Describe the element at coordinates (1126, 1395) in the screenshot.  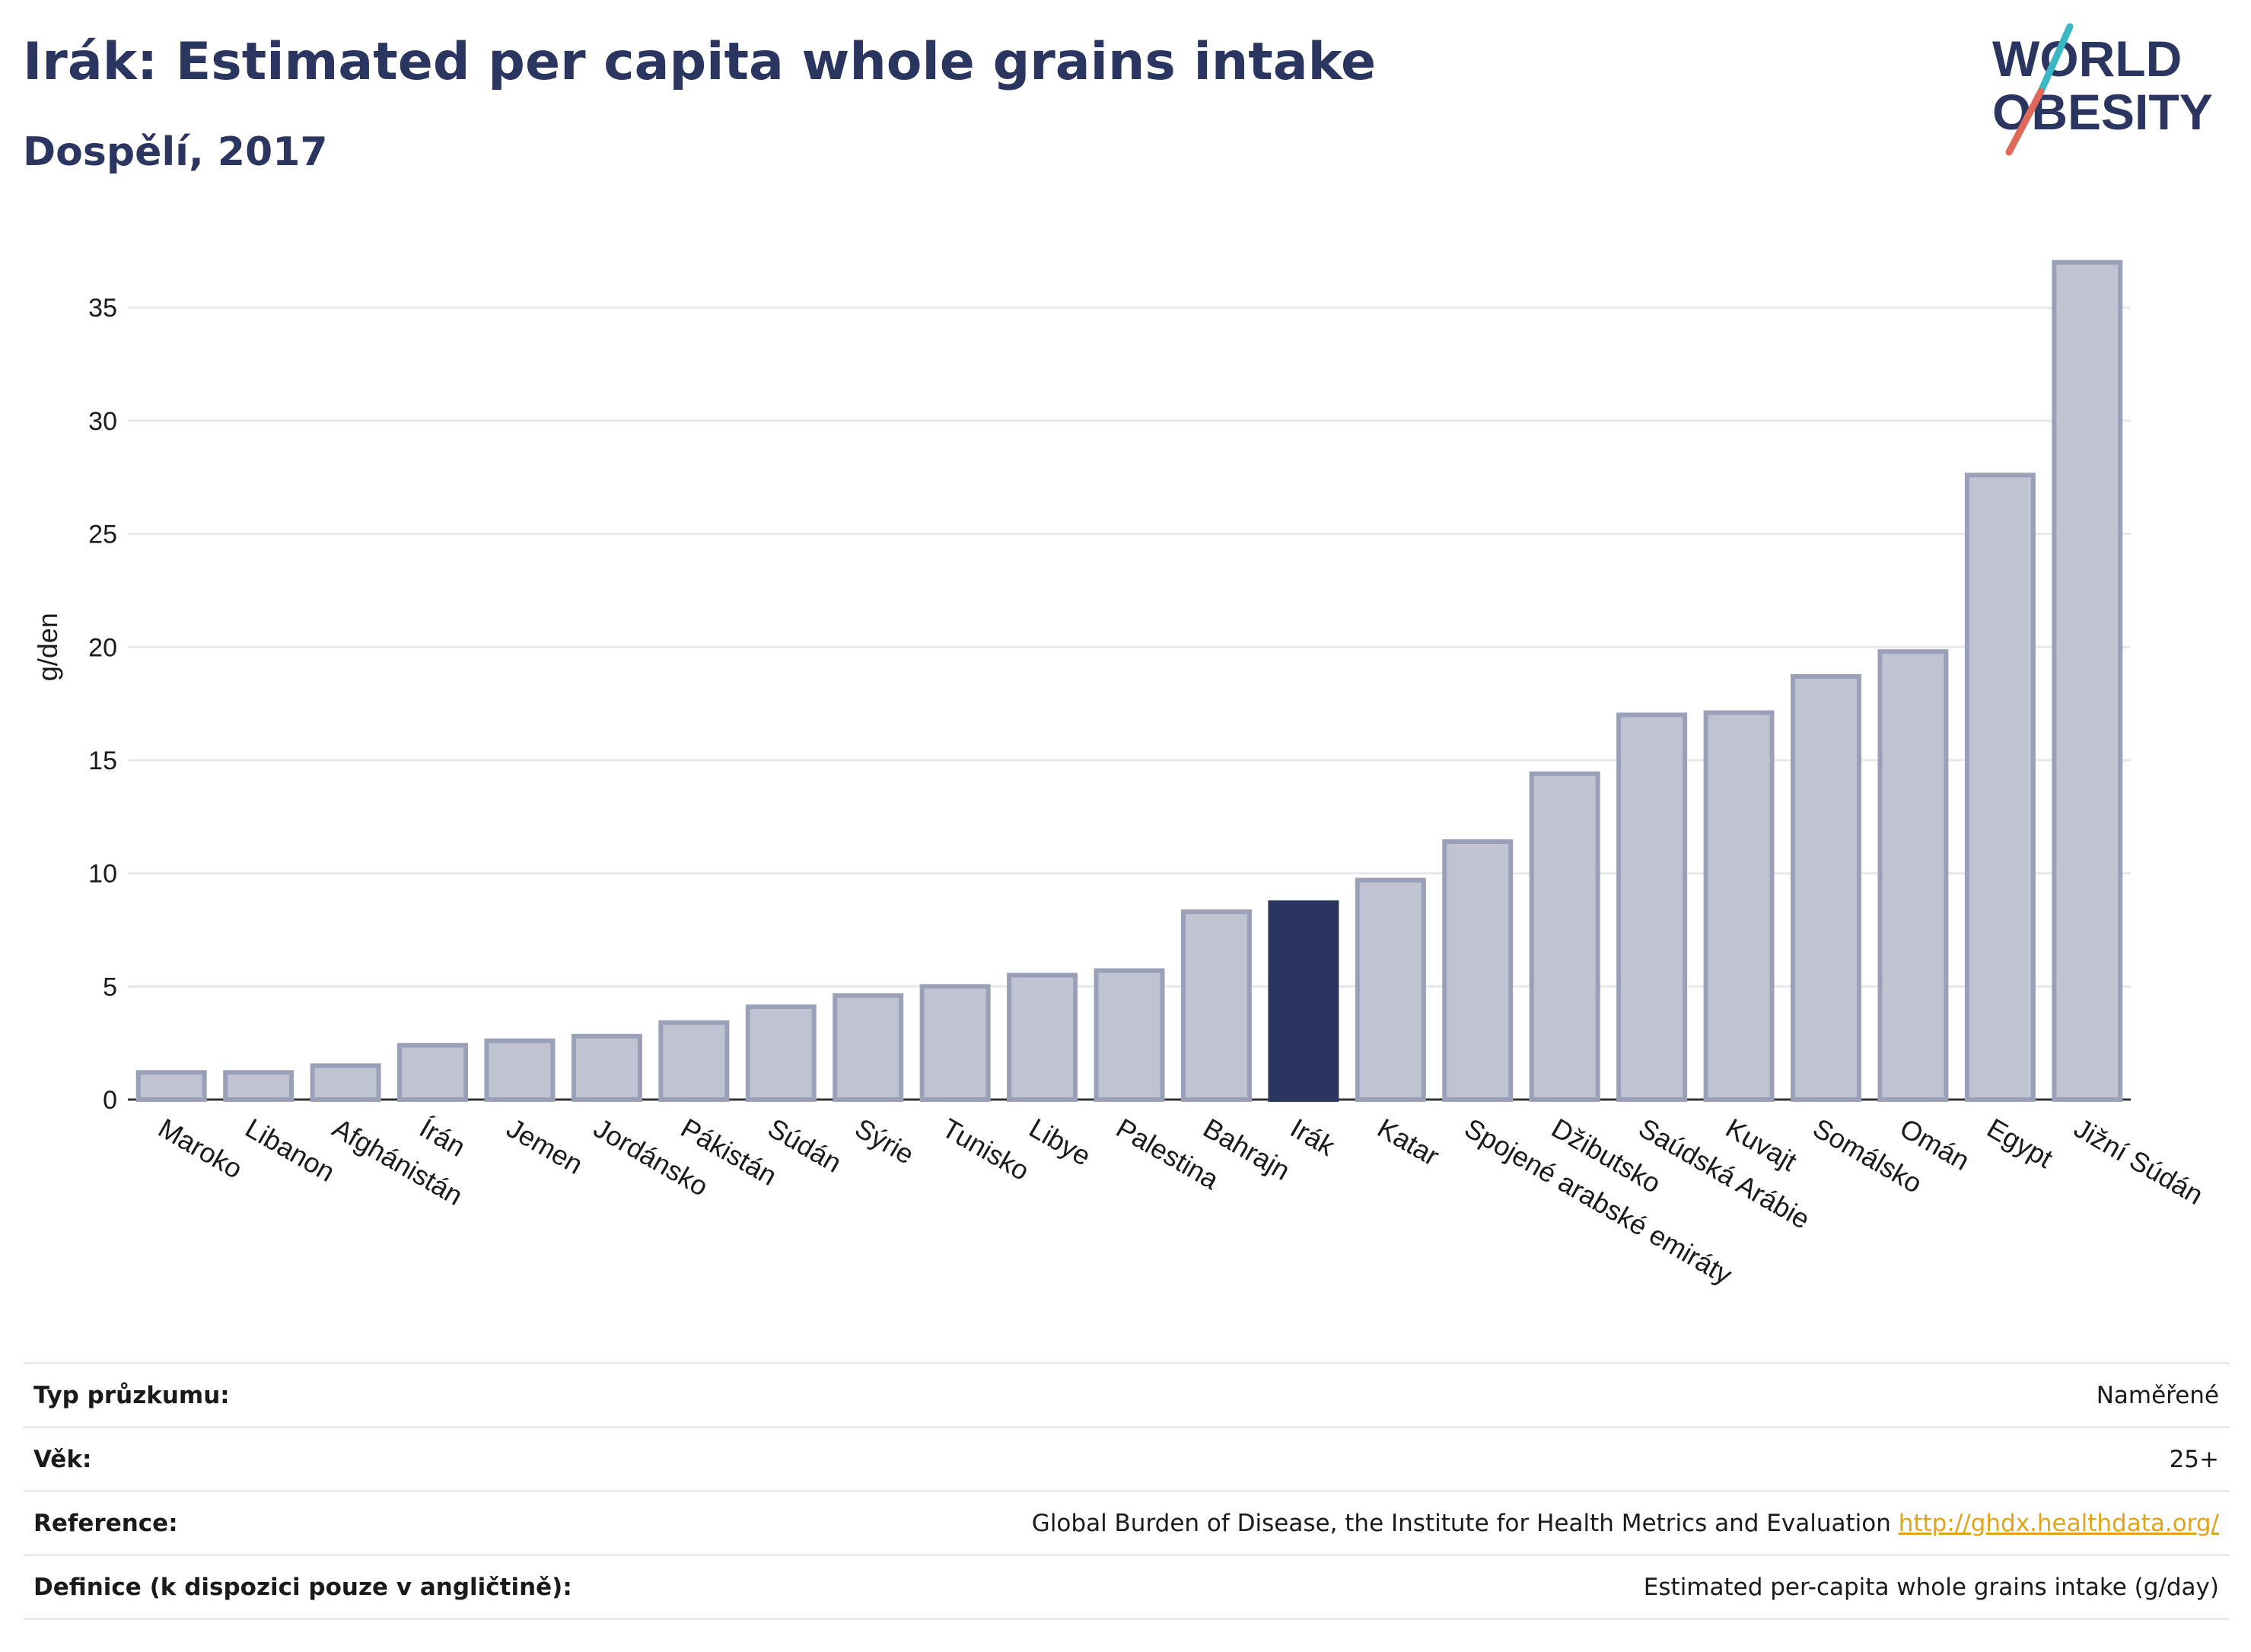
I see `info-row-survey-type: Typ průzkumu: Naměřené` at that location.